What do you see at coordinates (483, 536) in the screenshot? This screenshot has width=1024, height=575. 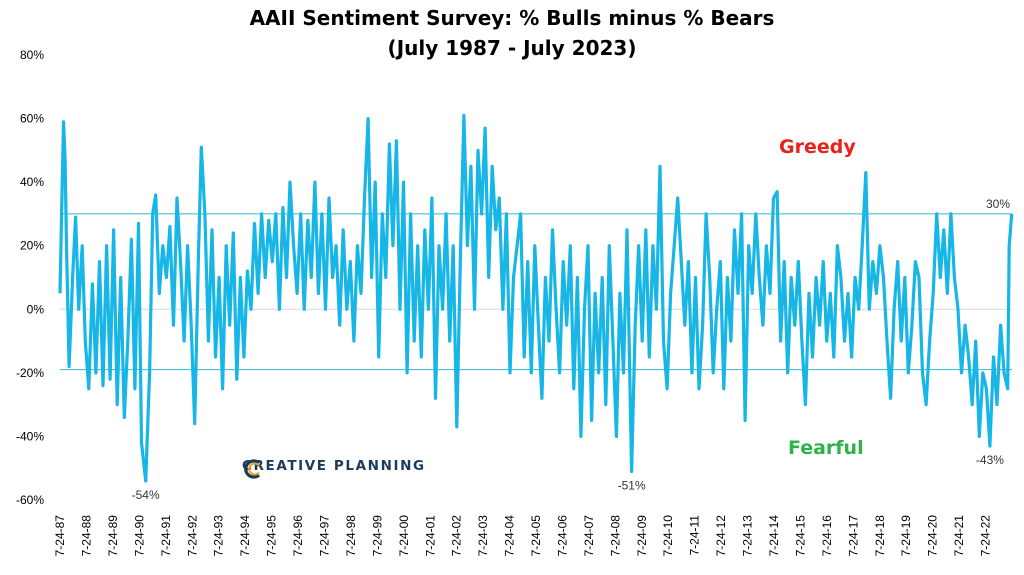 I see `x-tick-label: 7-24-03` at bounding box center [483, 536].